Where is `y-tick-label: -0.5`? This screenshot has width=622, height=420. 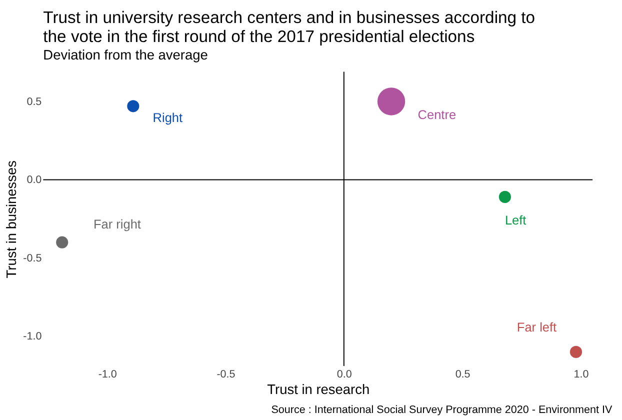 y-tick-label: -0.5 is located at coordinates (32, 258).